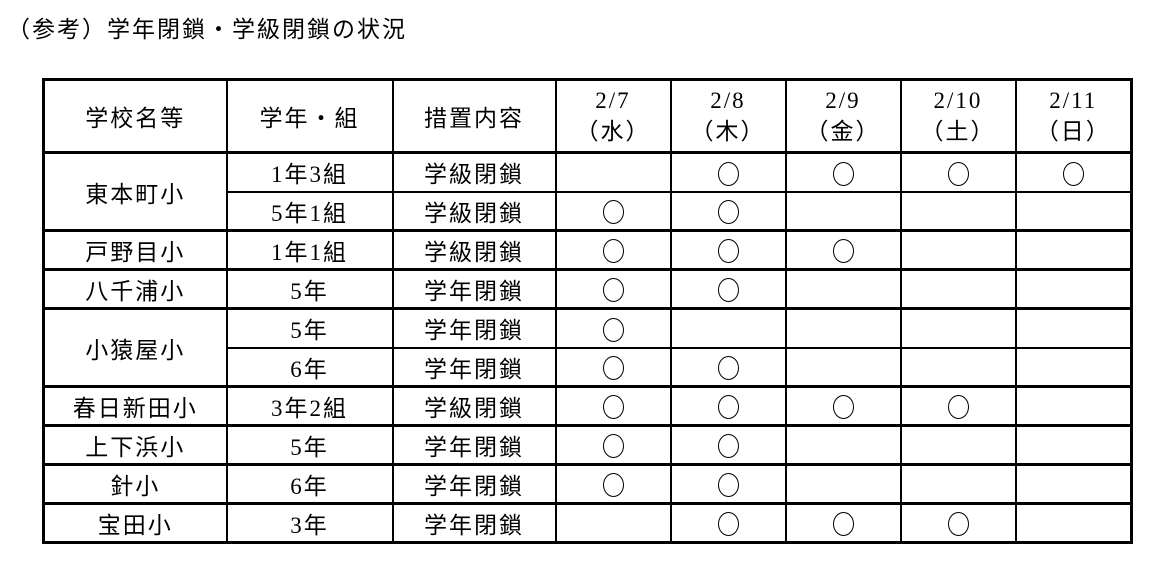 This screenshot has height=571, width=1155. What do you see at coordinates (135, 116) in the screenshot?
I see `header-school: 学校名等` at bounding box center [135, 116].